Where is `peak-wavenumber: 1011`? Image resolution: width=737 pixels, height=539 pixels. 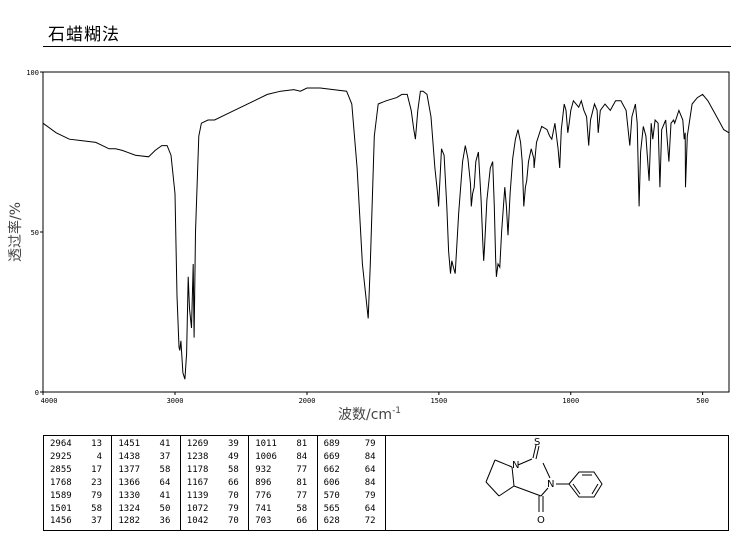 peak-wavenumber: 1011 is located at coordinates (266, 444).